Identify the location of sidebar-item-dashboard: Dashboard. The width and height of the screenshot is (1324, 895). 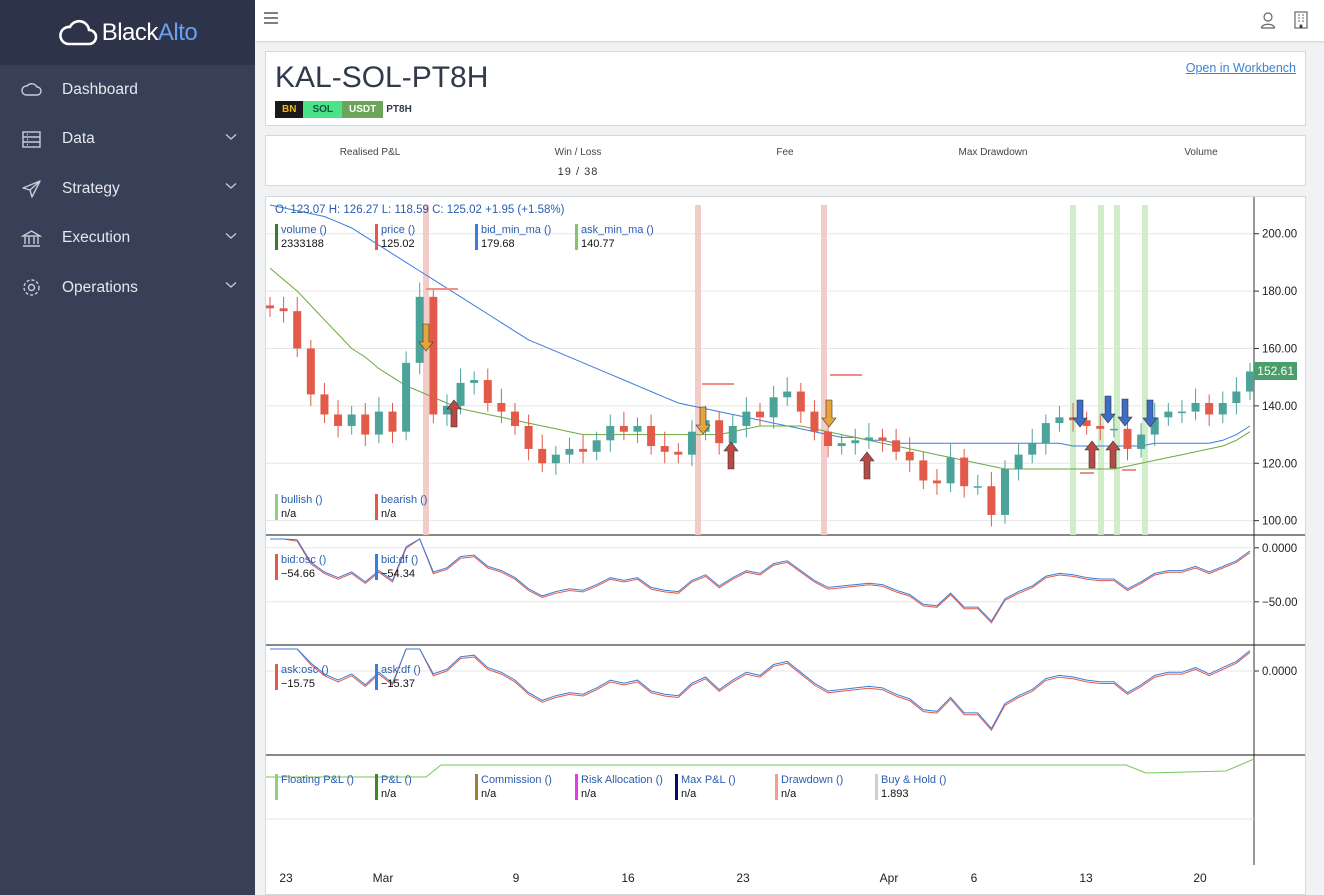
(127, 90).